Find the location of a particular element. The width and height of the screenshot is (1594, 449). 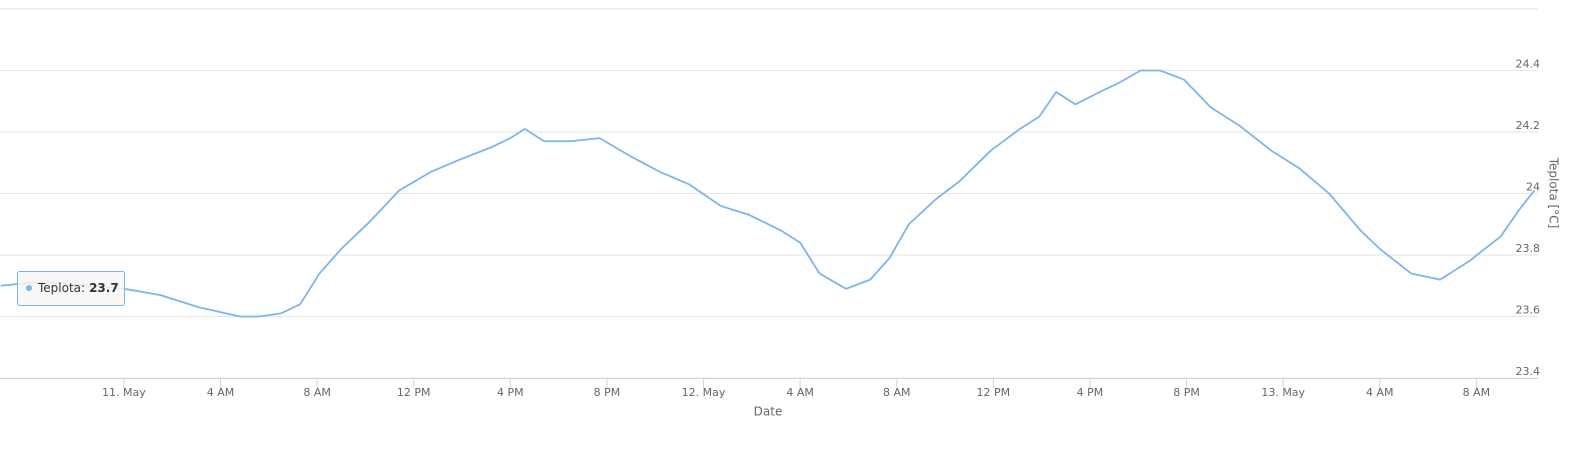

y-axis-title: Teplota [°C] is located at coordinates (1554, 193).